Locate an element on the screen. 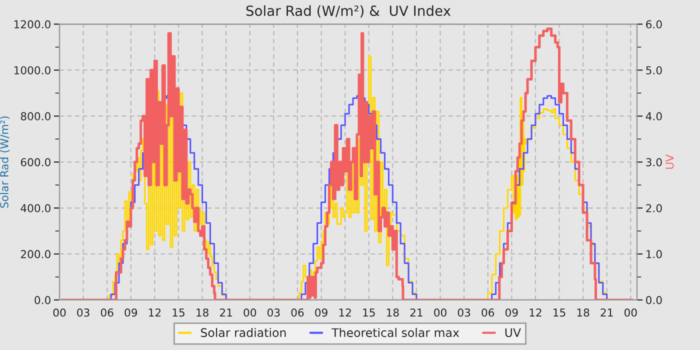  y-tick-label: 0.0 is located at coordinates (42, 300).